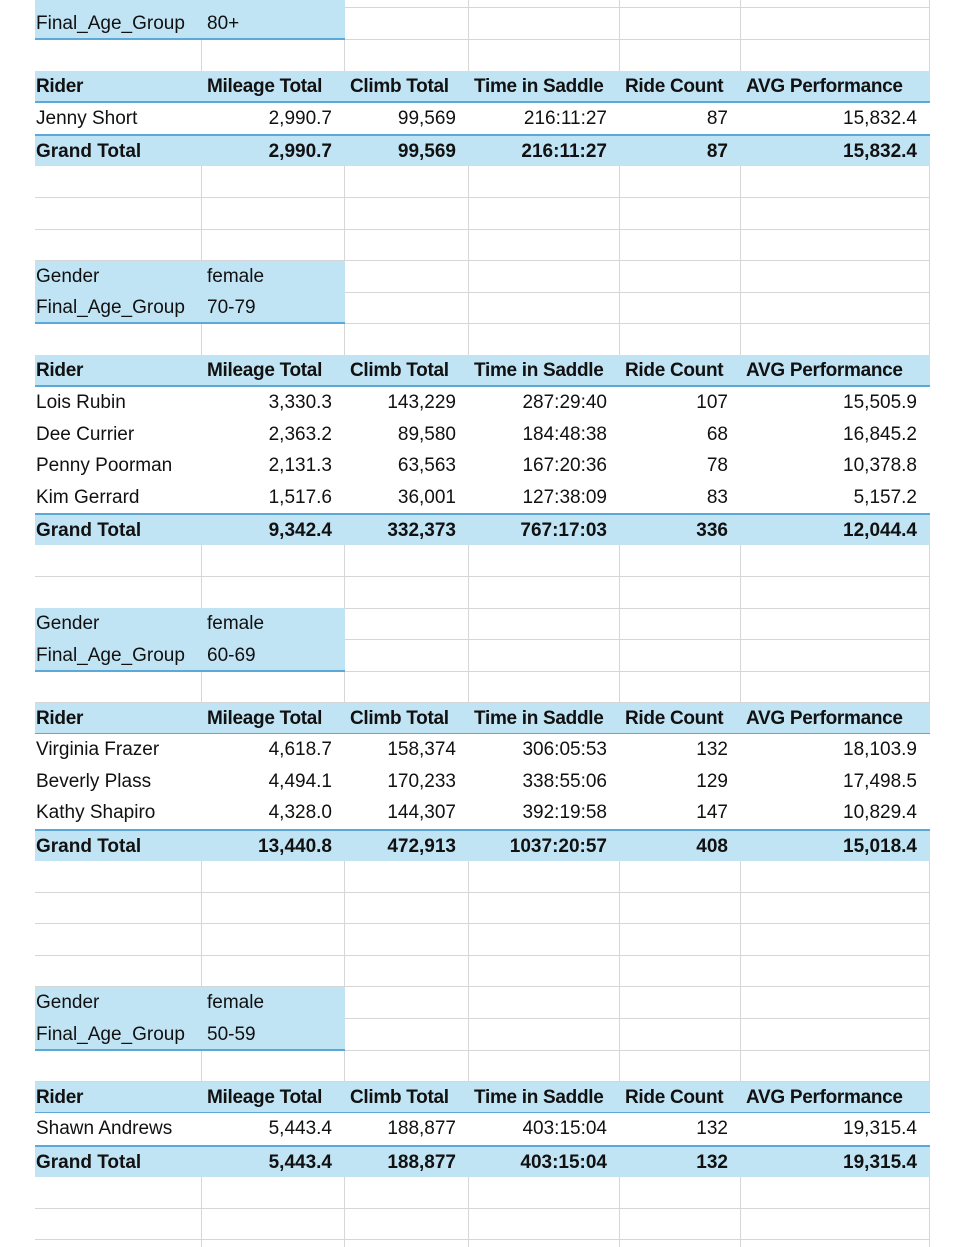 Image resolution: width=960 pixels, height=1247 pixels. What do you see at coordinates (544, 434) in the screenshot?
I see `data-cell: 184:48:38` at bounding box center [544, 434].